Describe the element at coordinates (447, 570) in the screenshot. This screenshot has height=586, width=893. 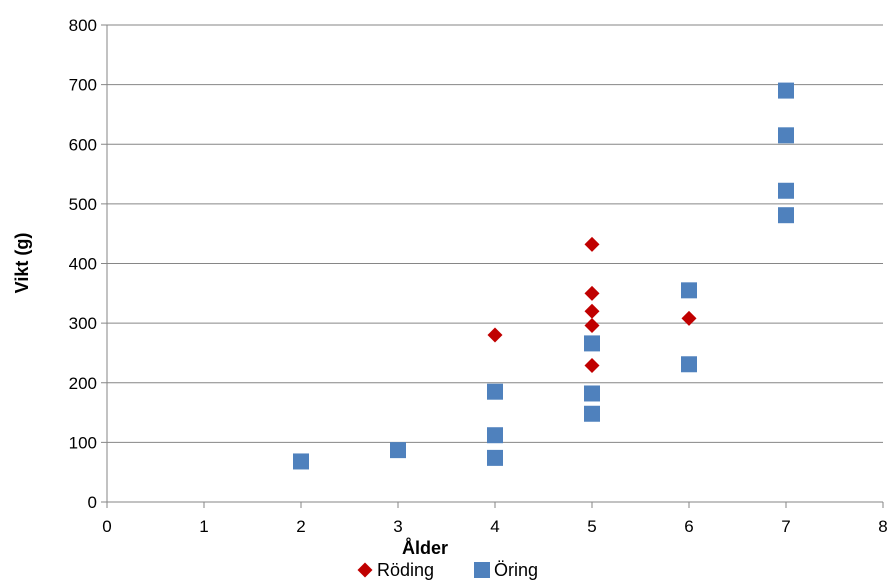
I see `legend: Röding Öring` at that location.